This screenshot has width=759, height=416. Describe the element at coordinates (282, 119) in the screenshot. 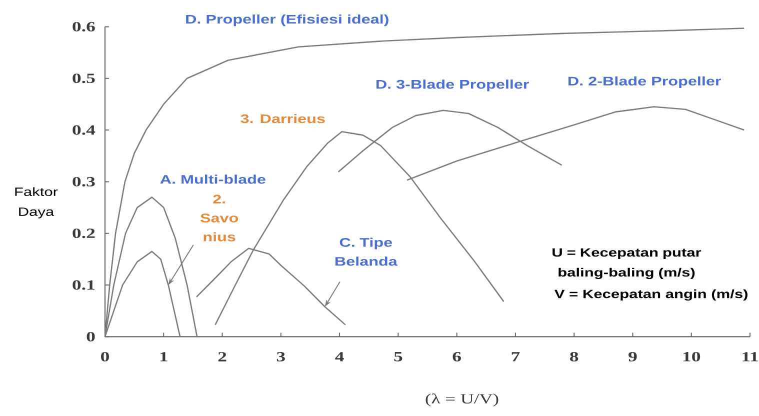

I see `series-label: 3. Darrieus` at that location.